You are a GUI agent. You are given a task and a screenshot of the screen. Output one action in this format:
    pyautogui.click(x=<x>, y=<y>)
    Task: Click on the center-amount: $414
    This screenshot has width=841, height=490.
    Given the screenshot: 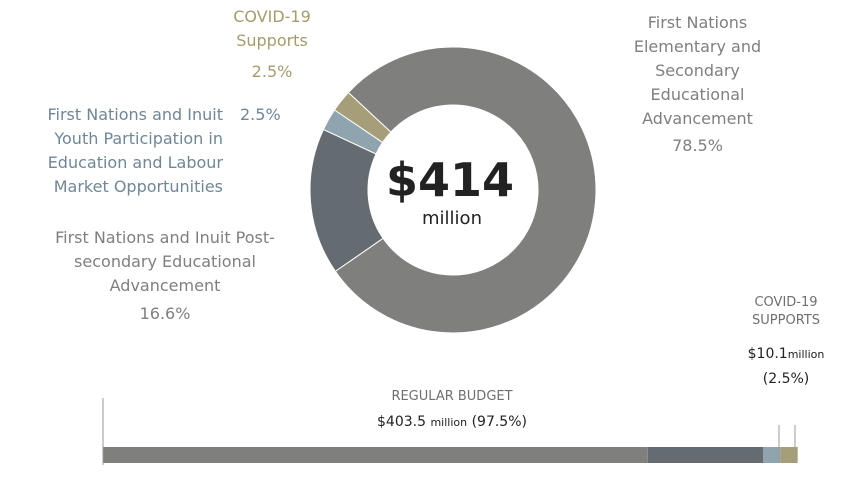 What is the action you would take?
    pyautogui.click(x=450, y=180)
    